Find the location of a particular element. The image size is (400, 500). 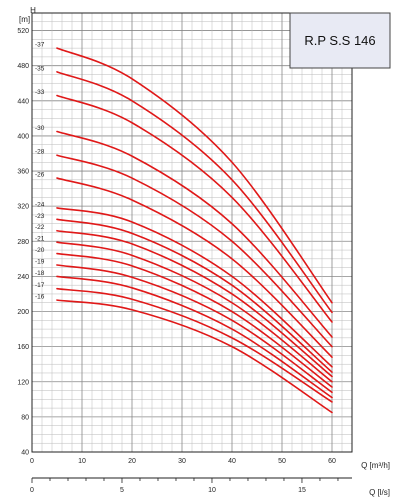

curve-label-21: -21 is located at coordinates (40, 239).